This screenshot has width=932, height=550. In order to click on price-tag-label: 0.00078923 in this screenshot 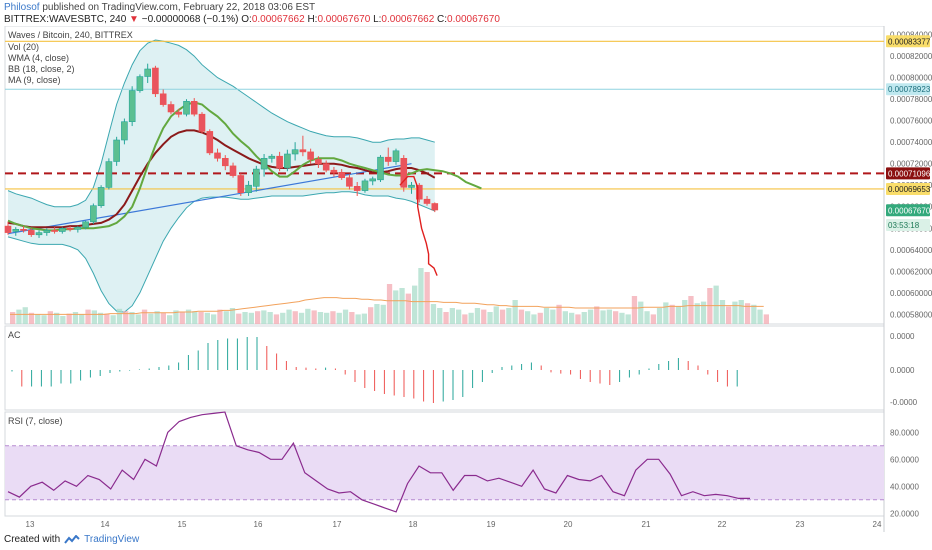, I will do `click(909, 89)`.